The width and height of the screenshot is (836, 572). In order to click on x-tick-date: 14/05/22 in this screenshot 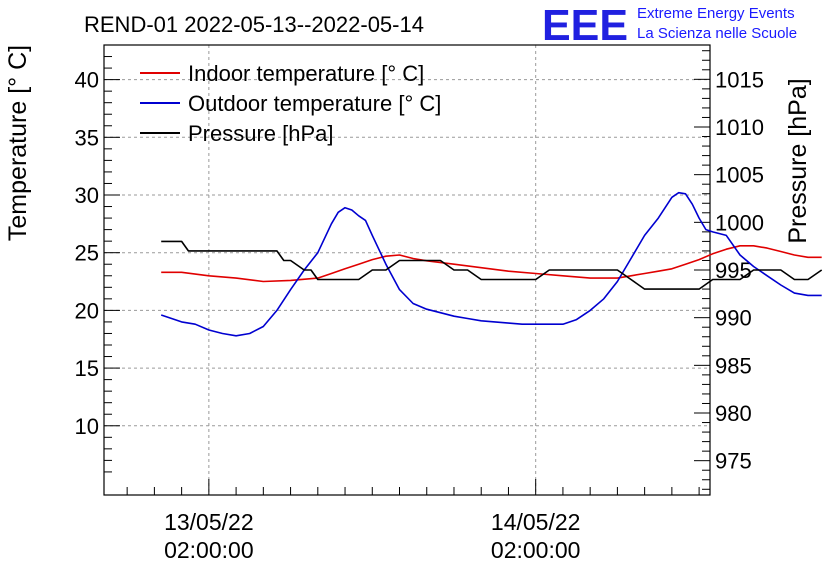, I will do `click(536, 522)`.